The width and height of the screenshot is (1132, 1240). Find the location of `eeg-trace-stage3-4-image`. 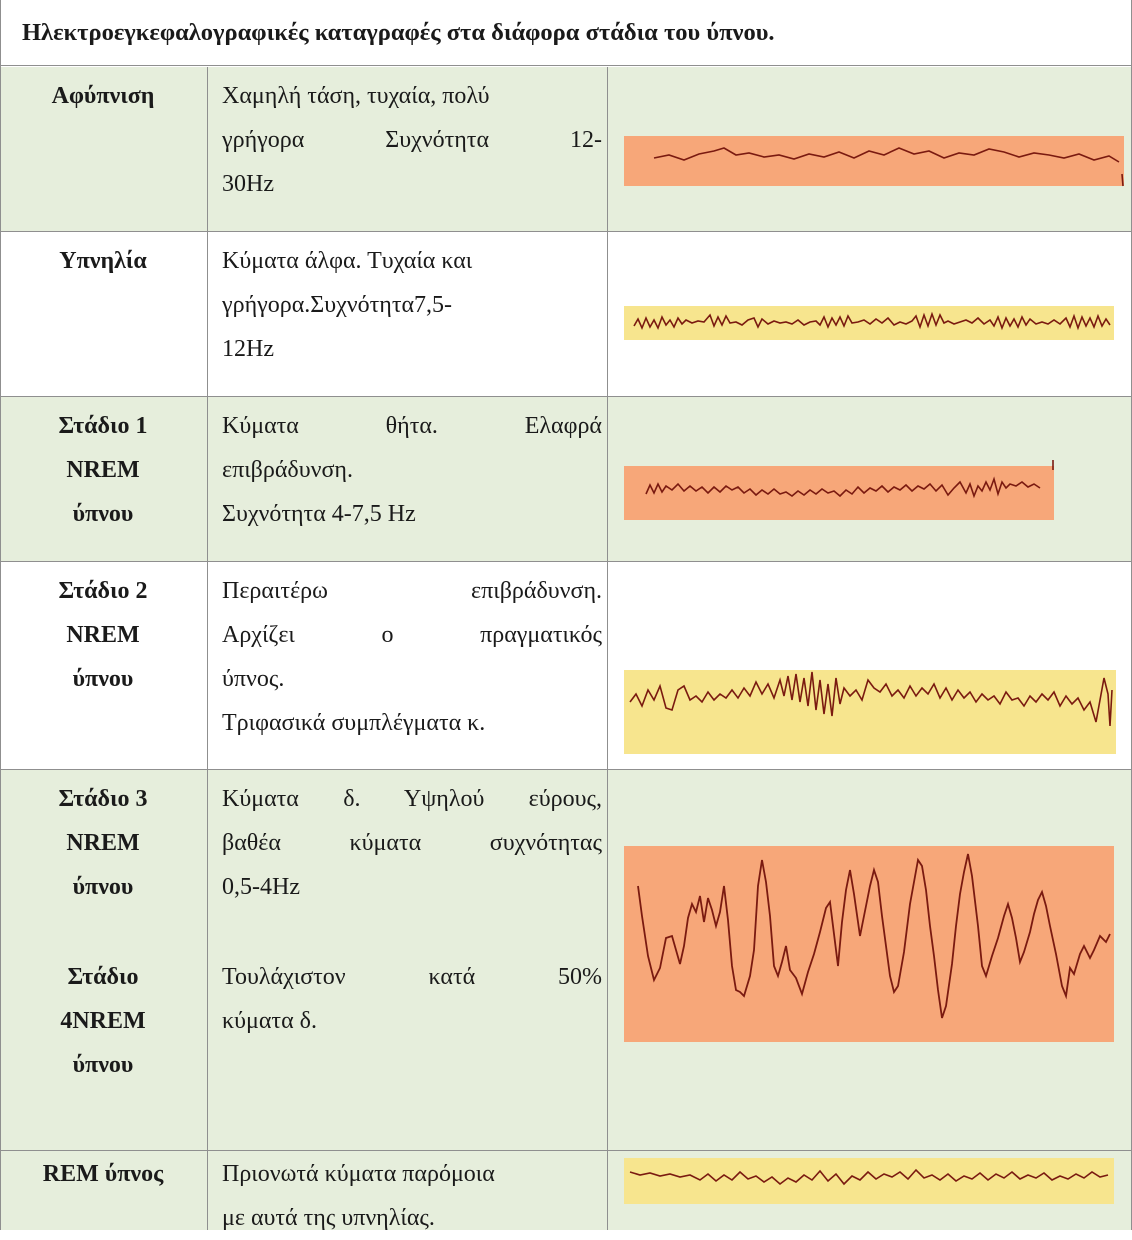

eeg-trace-stage3-4-image is located at coordinates (869, 944).